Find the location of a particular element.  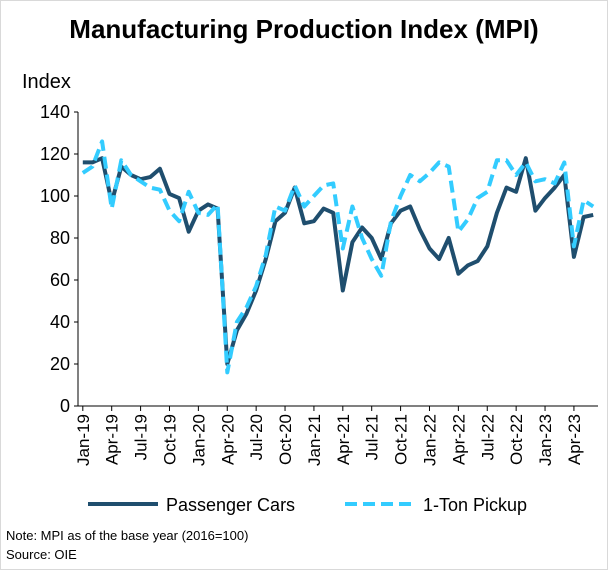

chart-title: Manufacturing Production Index (MPI) is located at coordinates (303, 29).